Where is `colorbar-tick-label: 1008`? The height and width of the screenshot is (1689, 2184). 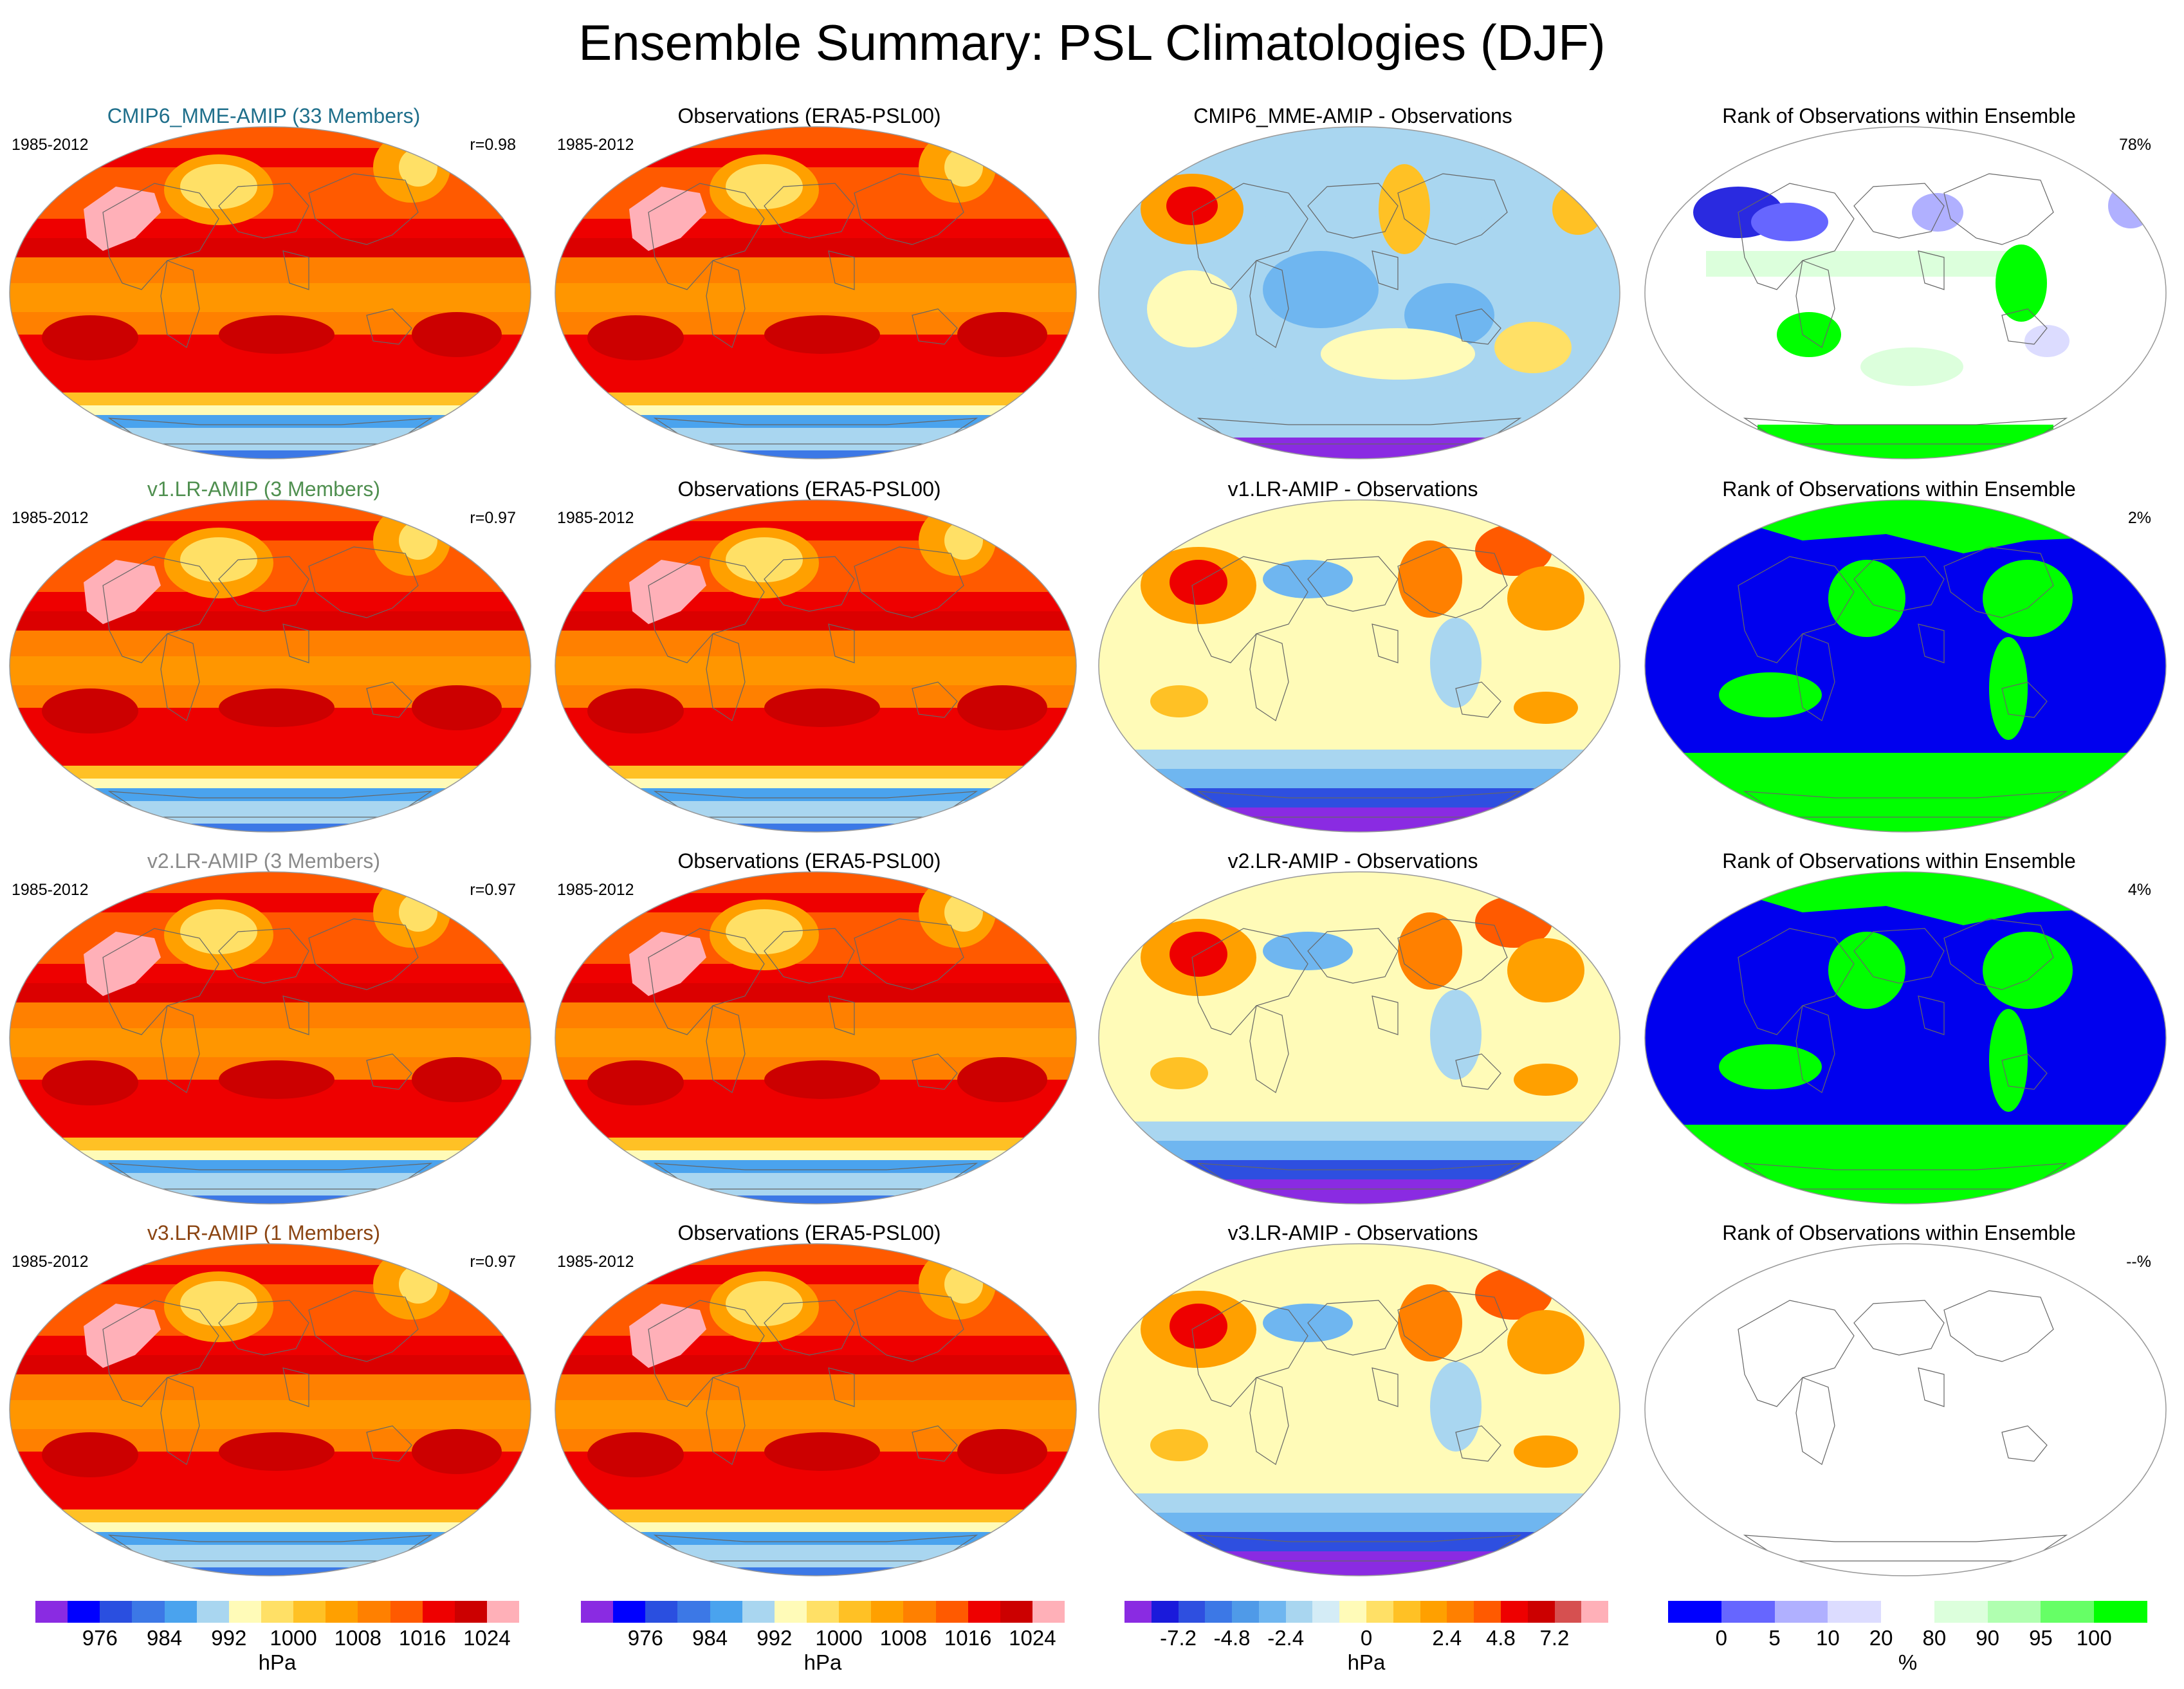
colorbar-tick-label: 1008 is located at coordinates (904, 1638).